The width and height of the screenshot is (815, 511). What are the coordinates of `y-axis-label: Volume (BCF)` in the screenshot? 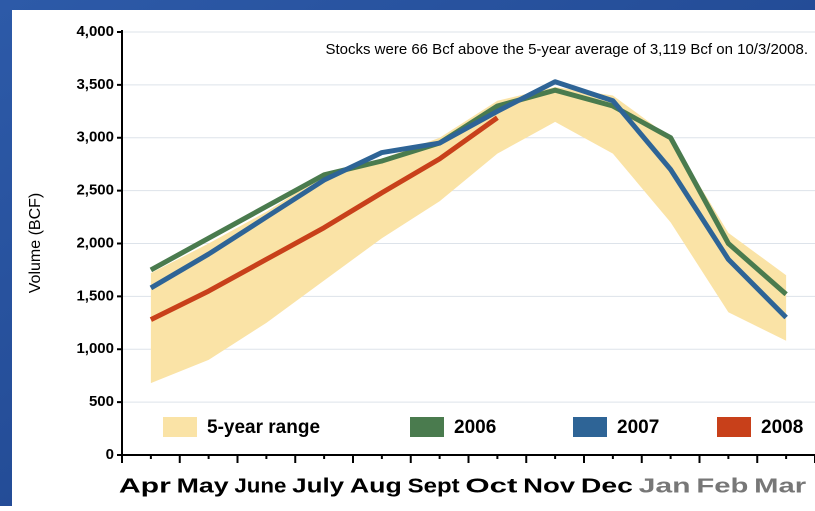 It's located at (35, 243).